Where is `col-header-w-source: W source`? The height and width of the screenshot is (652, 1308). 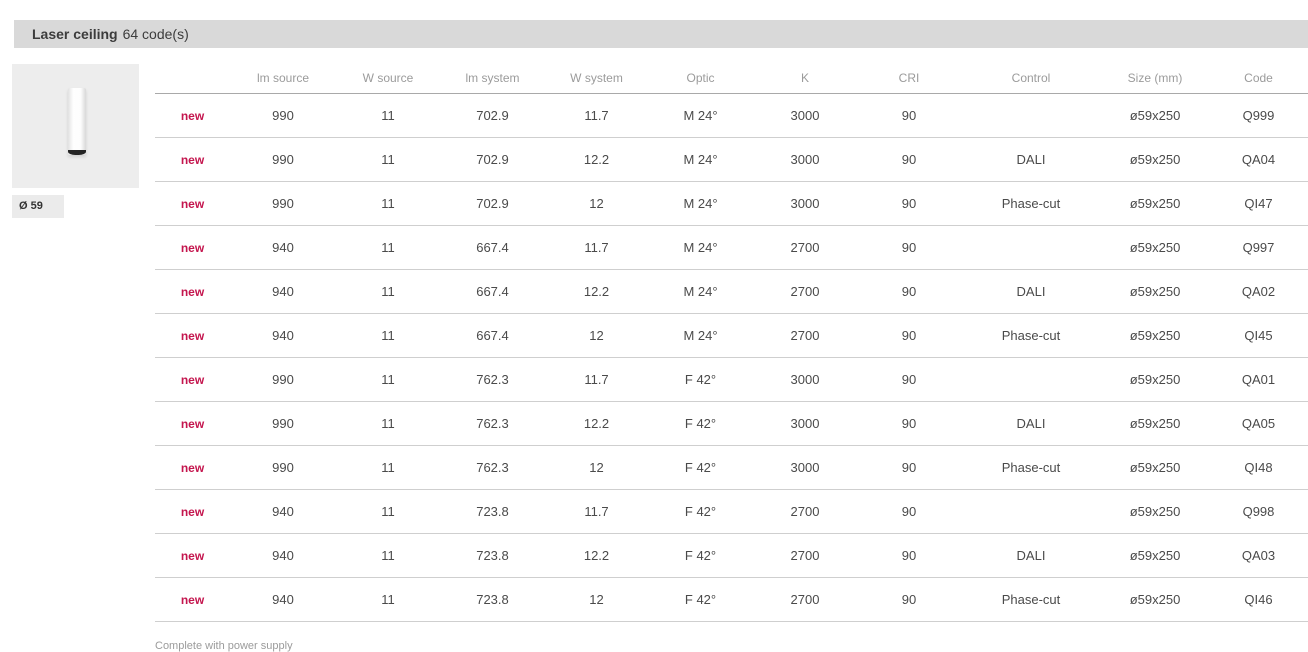 col-header-w-source: W source is located at coordinates (388, 79).